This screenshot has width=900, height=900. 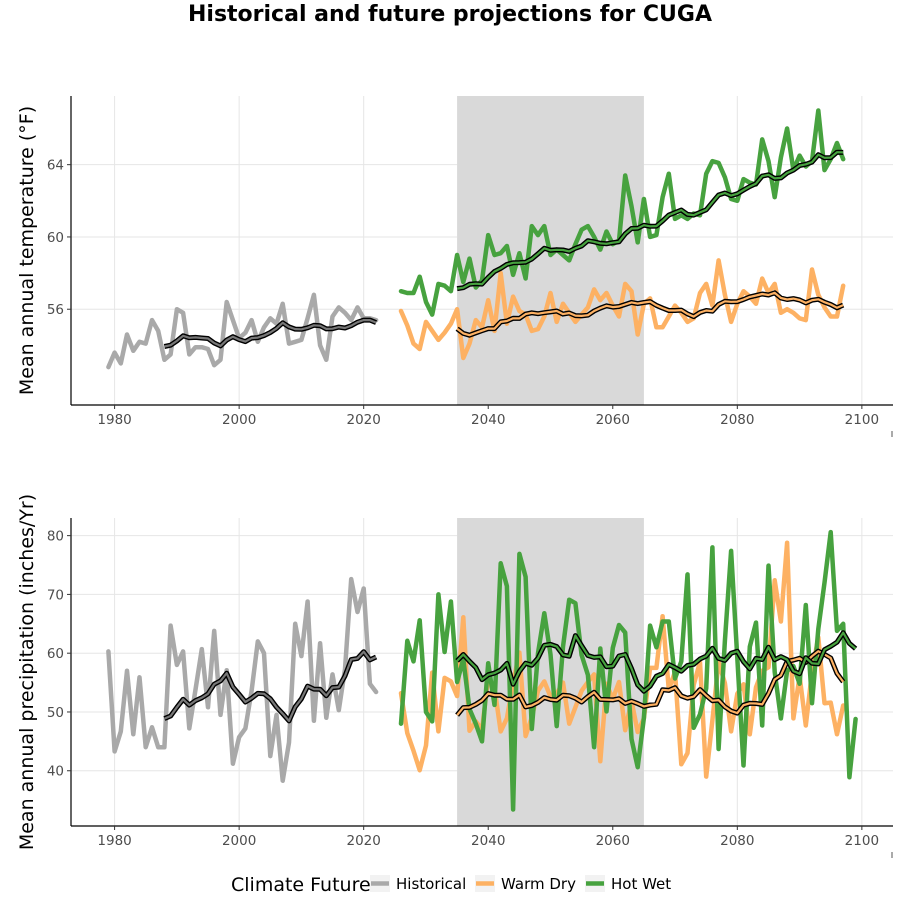 What do you see at coordinates (862, 841) in the screenshot?
I see `precipitation-x-tick-label: 2100` at bounding box center [862, 841].